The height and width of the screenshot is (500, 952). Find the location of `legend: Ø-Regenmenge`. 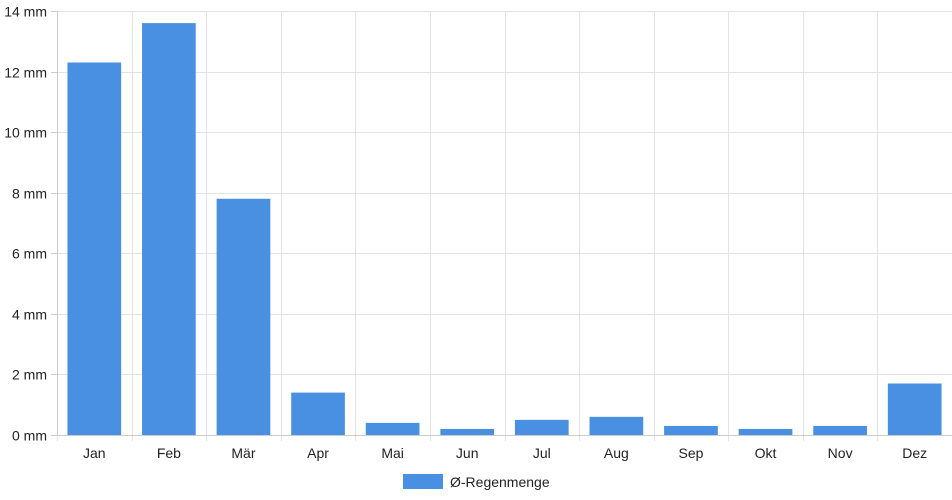

legend: Ø-Regenmenge is located at coordinates (476, 482).